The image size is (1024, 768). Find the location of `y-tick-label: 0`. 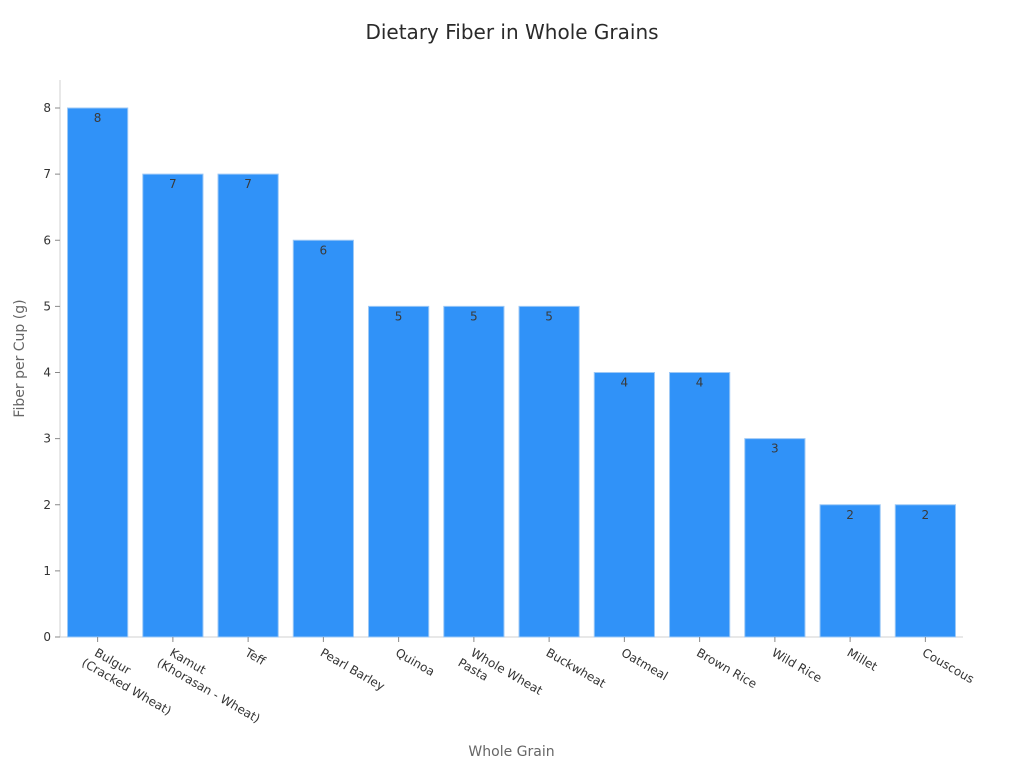

y-tick-label: 0 is located at coordinates (47, 637).